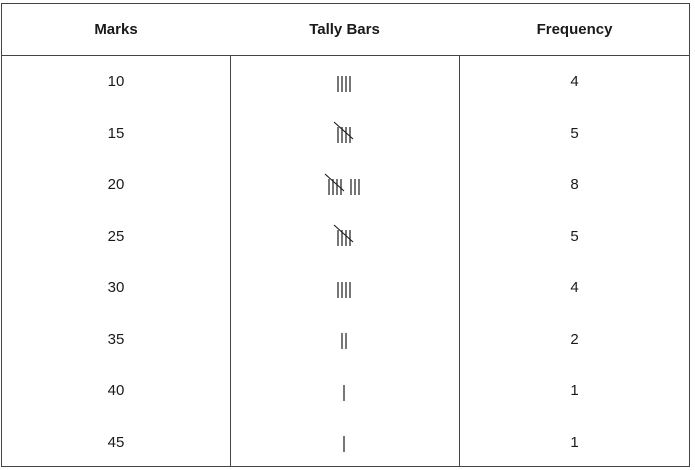 Image resolution: width=695 pixels, height=470 pixels. Describe the element at coordinates (116, 236) in the screenshot. I see `marks-cell: 25` at that location.